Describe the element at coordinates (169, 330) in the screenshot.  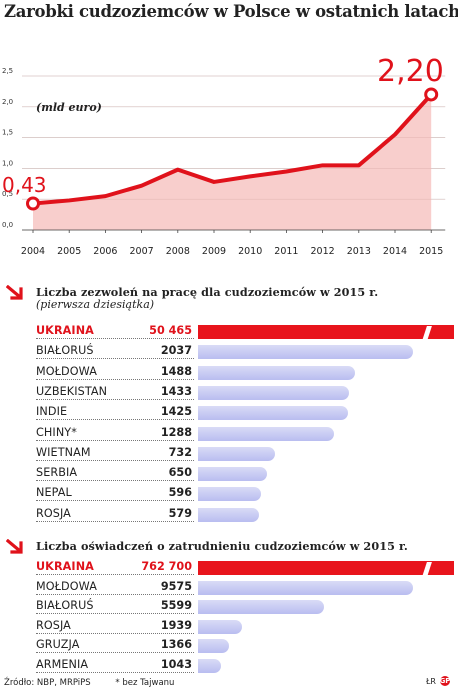
I see `value-label: 50 465` at that location.